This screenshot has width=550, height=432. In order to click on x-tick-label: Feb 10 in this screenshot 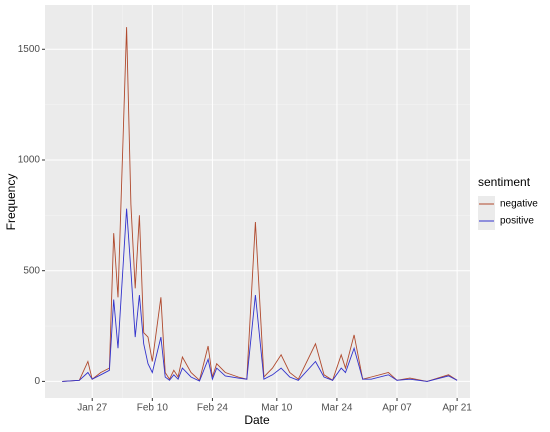, I will do `click(153, 408)`.